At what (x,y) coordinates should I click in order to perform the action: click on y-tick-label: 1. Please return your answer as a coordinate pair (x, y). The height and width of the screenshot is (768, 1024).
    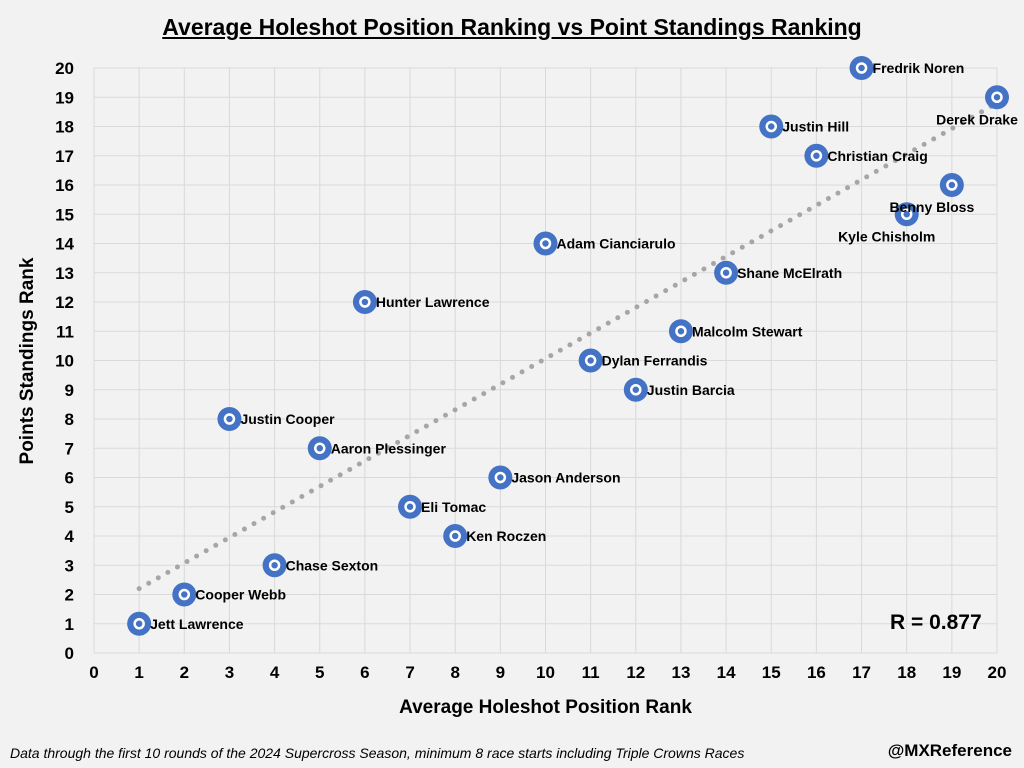
    Looking at the image, I should click on (69, 624).